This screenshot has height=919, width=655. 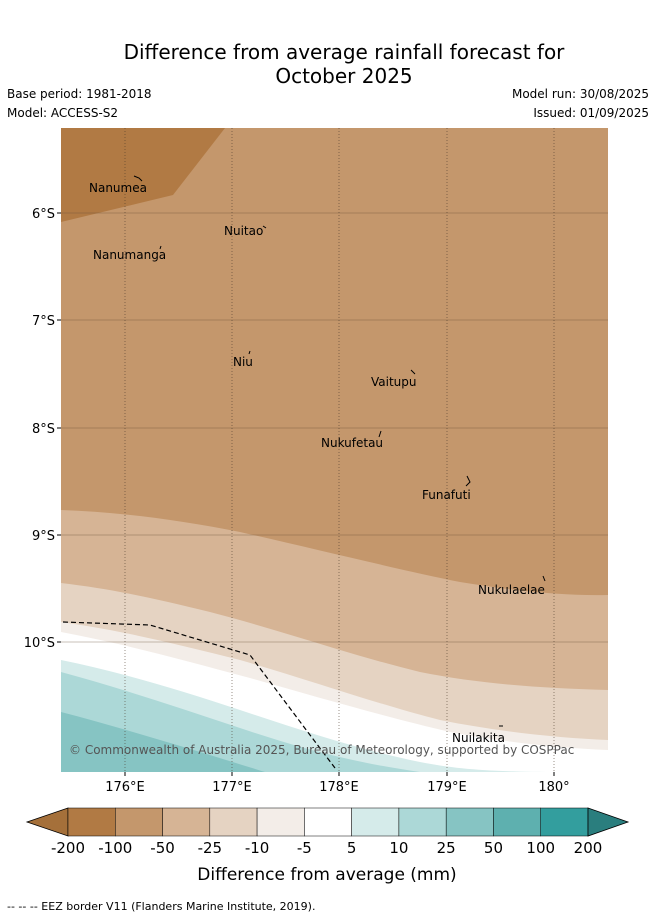 I want to click on colorbar-label: Difference from average (mm), so click(x=326, y=875).